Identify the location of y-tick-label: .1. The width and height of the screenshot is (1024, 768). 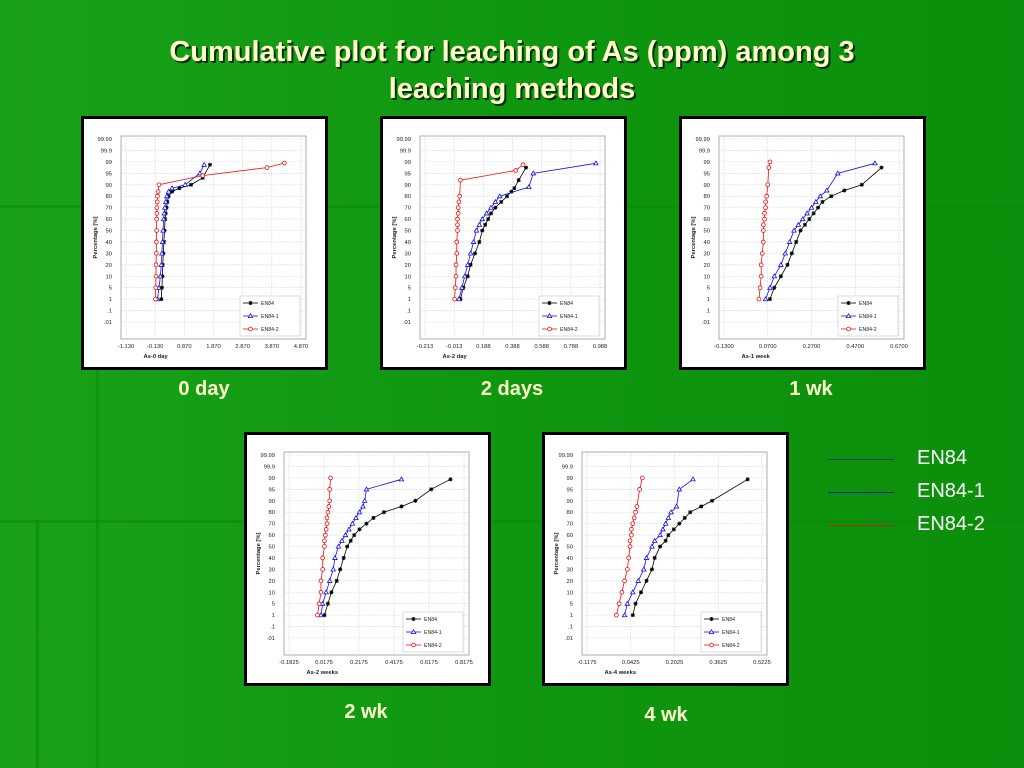
(570, 628).